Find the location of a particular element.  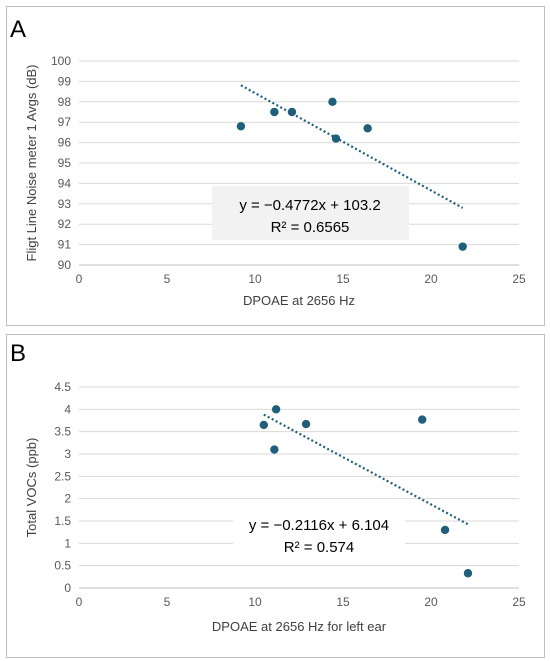

chart-b-x-tick-label: 0 is located at coordinates (79, 602).